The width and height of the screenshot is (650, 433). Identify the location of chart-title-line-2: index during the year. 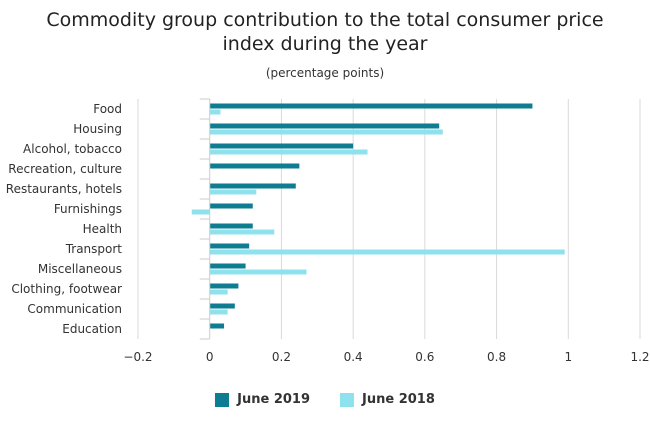
(325, 44).